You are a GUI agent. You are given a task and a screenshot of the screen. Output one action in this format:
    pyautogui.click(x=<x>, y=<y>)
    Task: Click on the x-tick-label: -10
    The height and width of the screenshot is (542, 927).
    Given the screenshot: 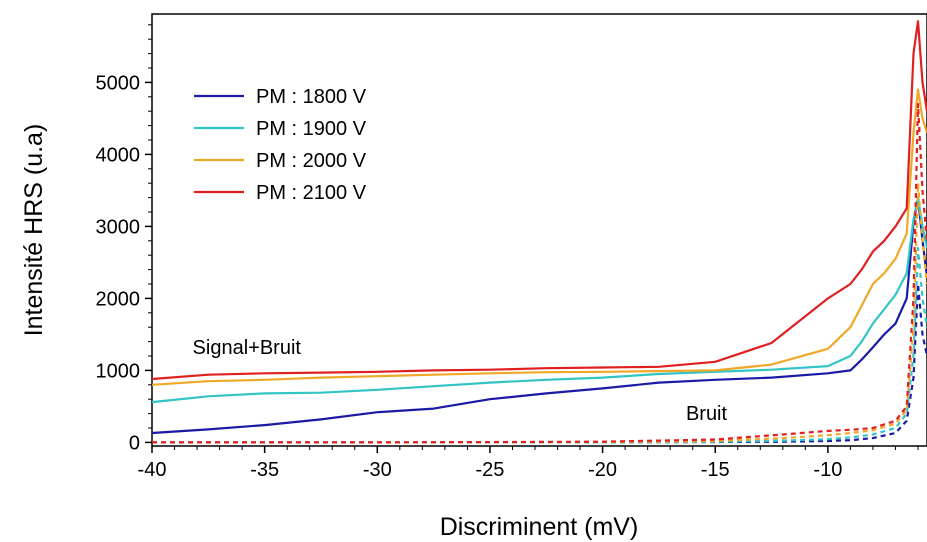 What is the action you would take?
    pyautogui.click(x=827, y=470)
    